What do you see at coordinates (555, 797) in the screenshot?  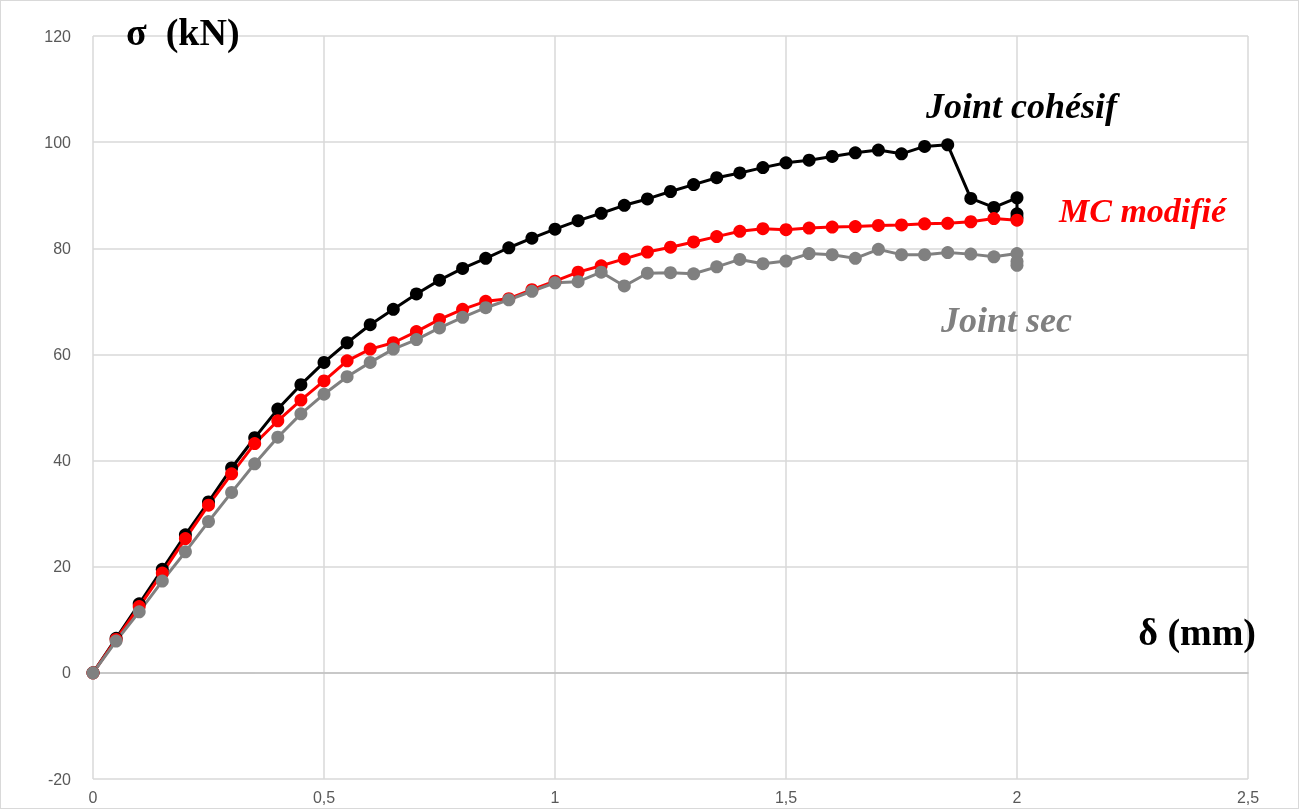 I see `x-tick-label: 1` at bounding box center [555, 797].